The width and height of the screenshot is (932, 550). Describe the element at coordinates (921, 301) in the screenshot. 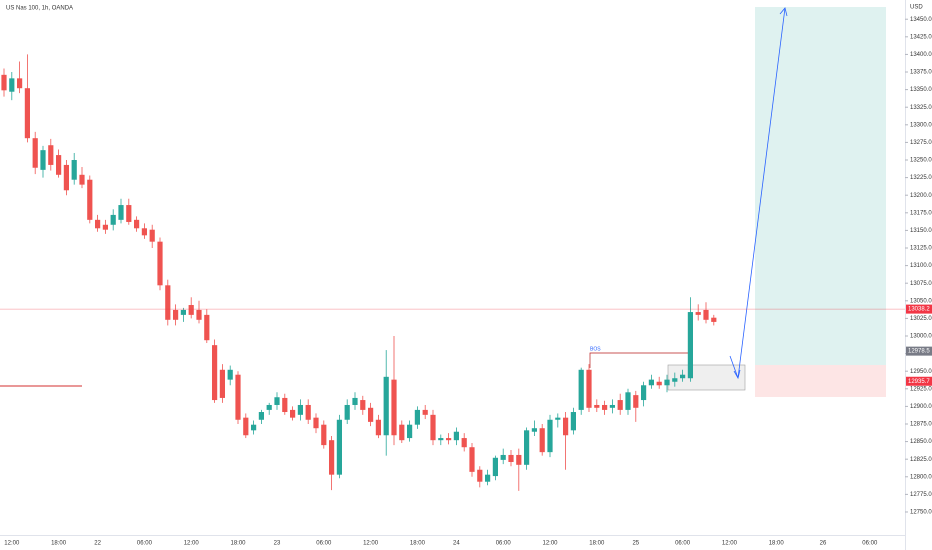

I see `y-tick-label: 13050.0` at that location.